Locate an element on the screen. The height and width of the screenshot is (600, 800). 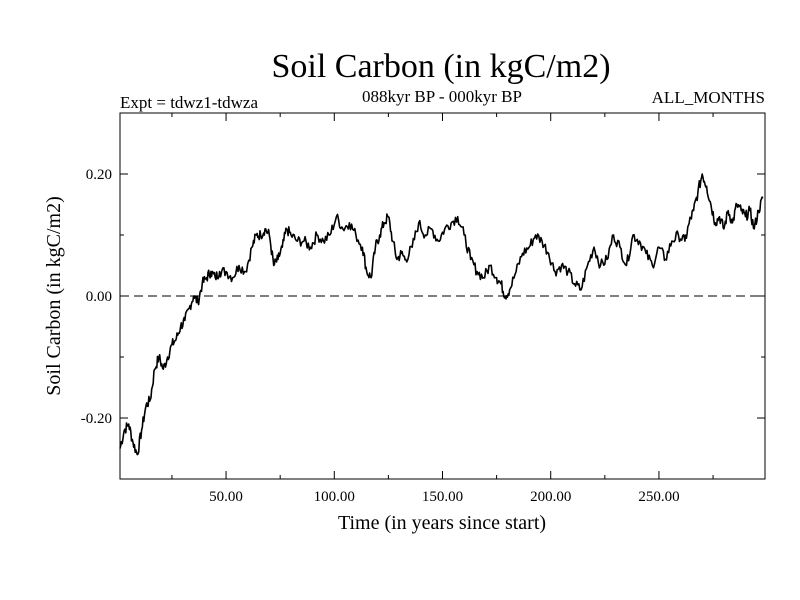
x-tick-label: 150.00 is located at coordinates (442, 497).